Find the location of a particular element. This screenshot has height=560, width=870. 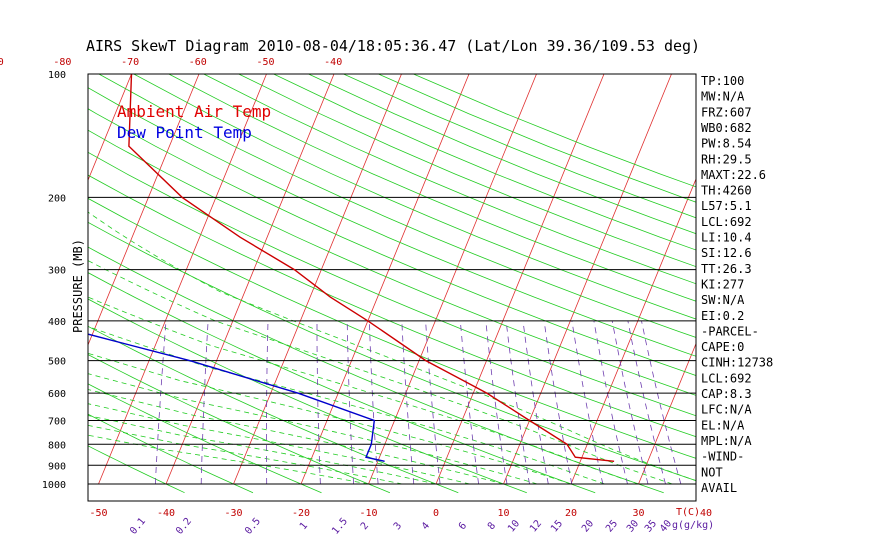

top-temperature-tick-label: -40 is located at coordinates (333, 62).